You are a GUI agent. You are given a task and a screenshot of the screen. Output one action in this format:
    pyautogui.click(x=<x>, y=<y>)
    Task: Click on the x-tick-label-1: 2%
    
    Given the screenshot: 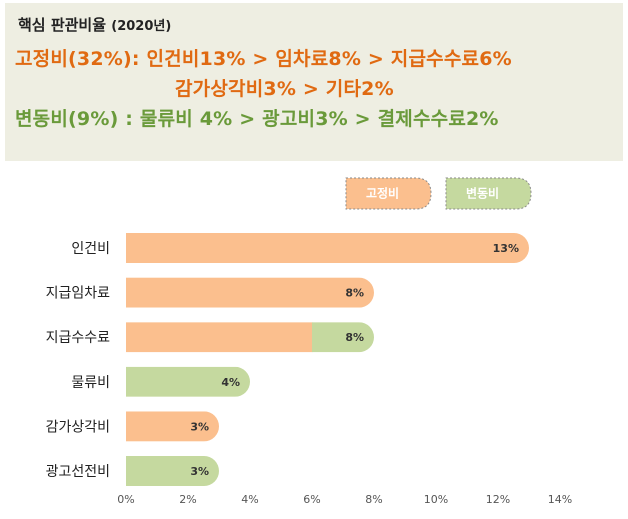 What is the action you would take?
    pyautogui.click(x=187, y=499)
    